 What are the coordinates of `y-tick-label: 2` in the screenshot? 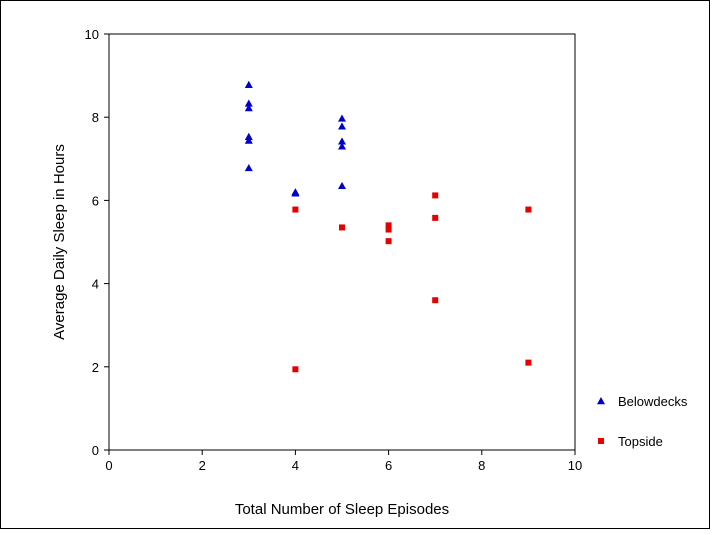 It's located at (95, 367).